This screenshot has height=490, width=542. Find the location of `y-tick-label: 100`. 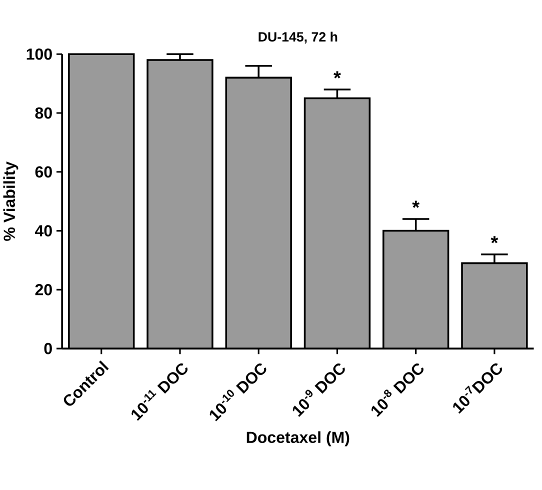

y-tick-label: 100 is located at coordinates (39, 54).